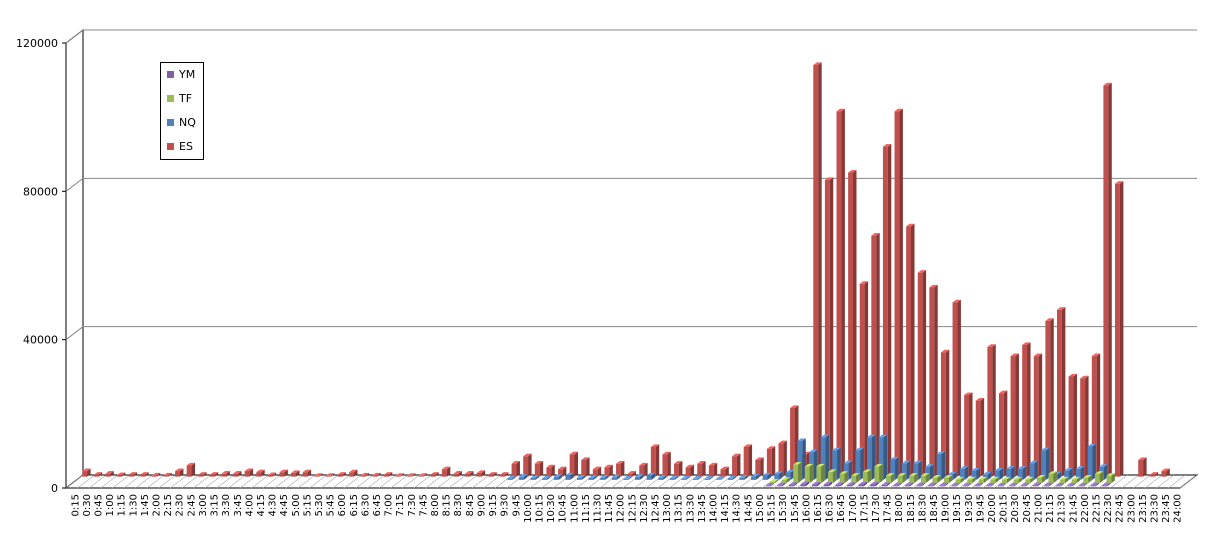 This screenshot has width=1230, height=547. What do you see at coordinates (980, 508) in the screenshot?
I see `x-tick-label: 19:45` at bounding box center [980, 508].